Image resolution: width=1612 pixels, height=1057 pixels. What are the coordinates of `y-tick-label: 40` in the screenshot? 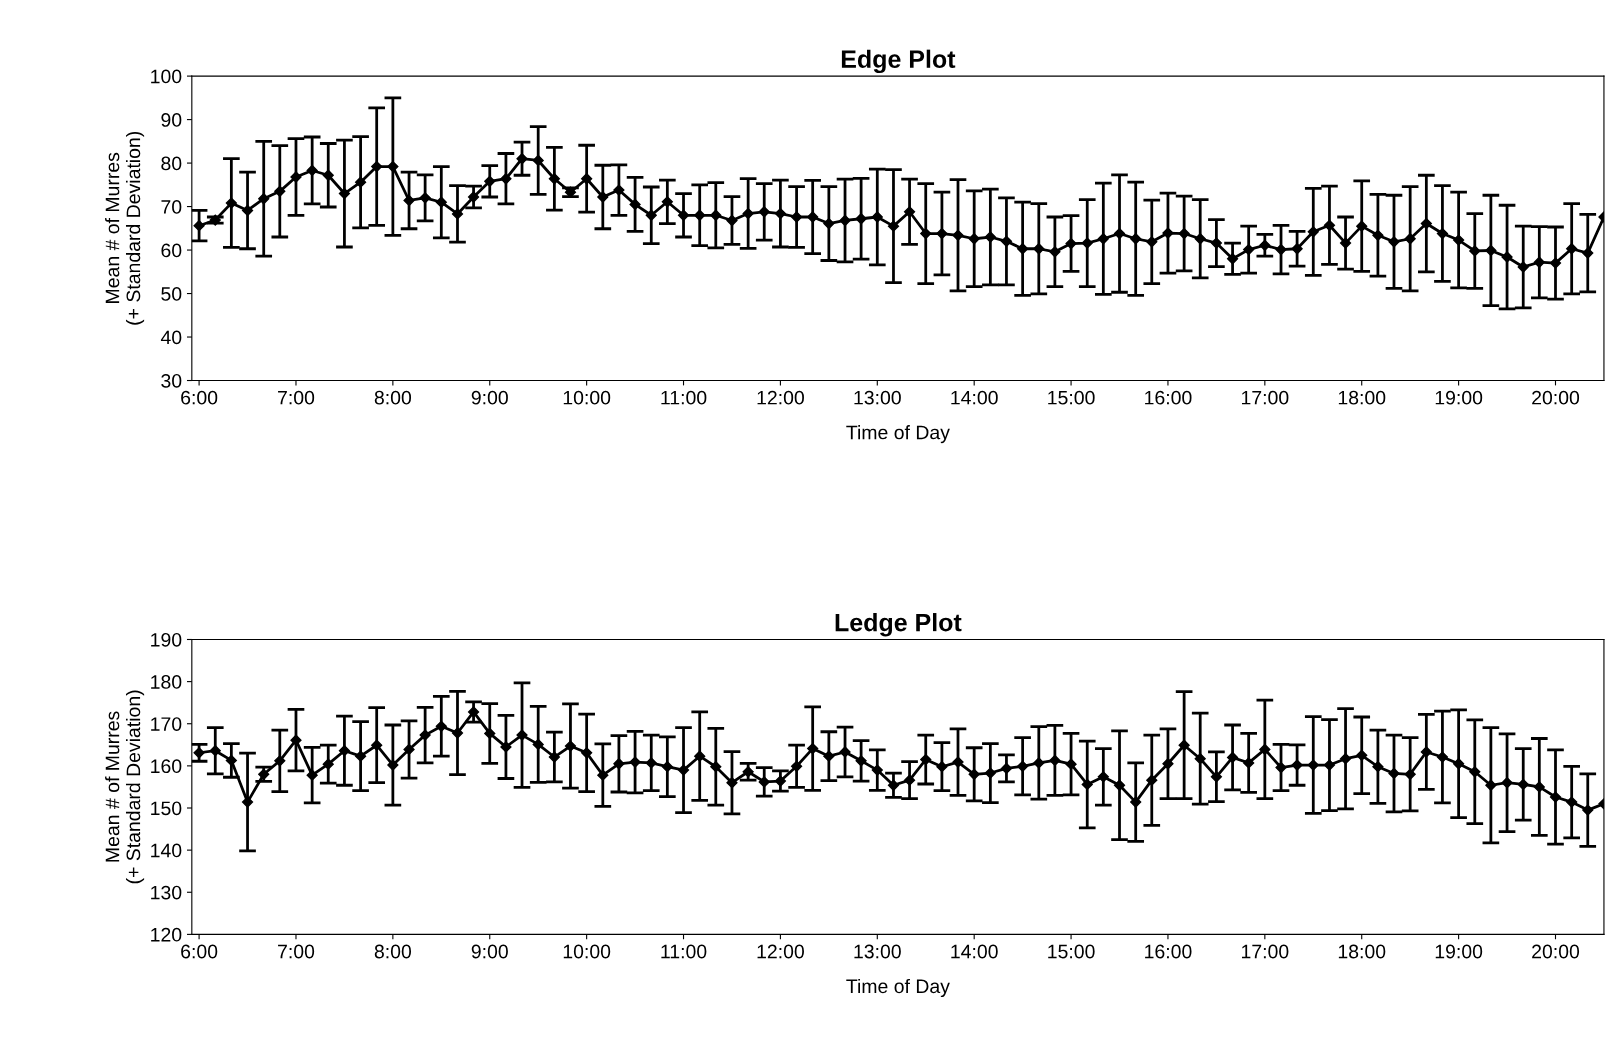 It's located at (171, 337).